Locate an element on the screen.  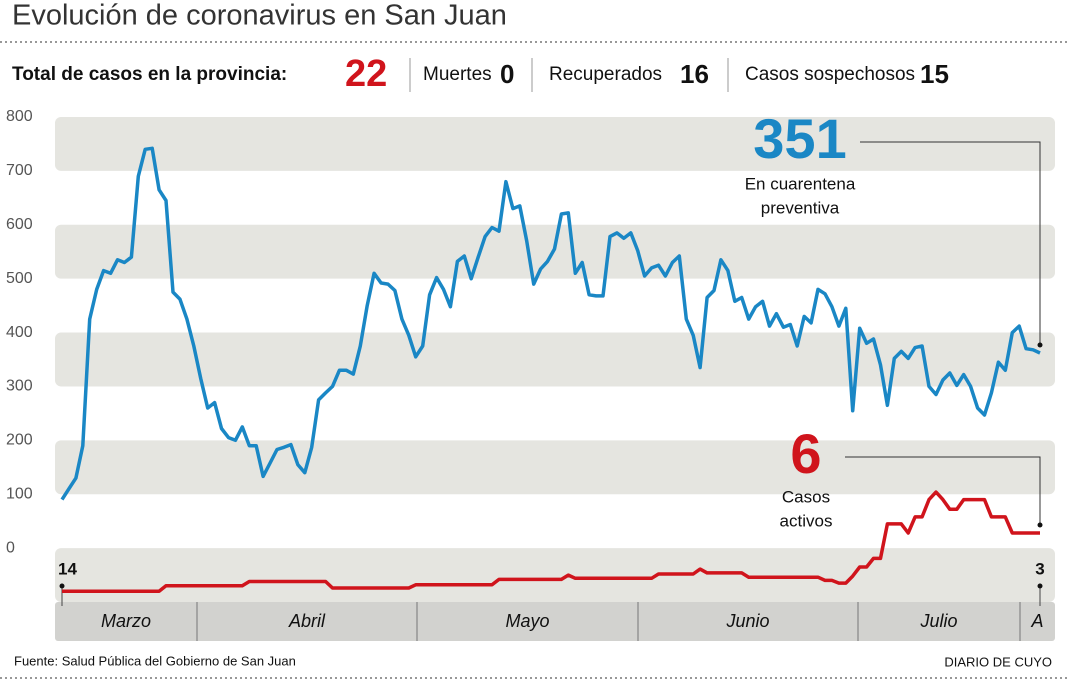
series-line is located at coordinates (551, 541).